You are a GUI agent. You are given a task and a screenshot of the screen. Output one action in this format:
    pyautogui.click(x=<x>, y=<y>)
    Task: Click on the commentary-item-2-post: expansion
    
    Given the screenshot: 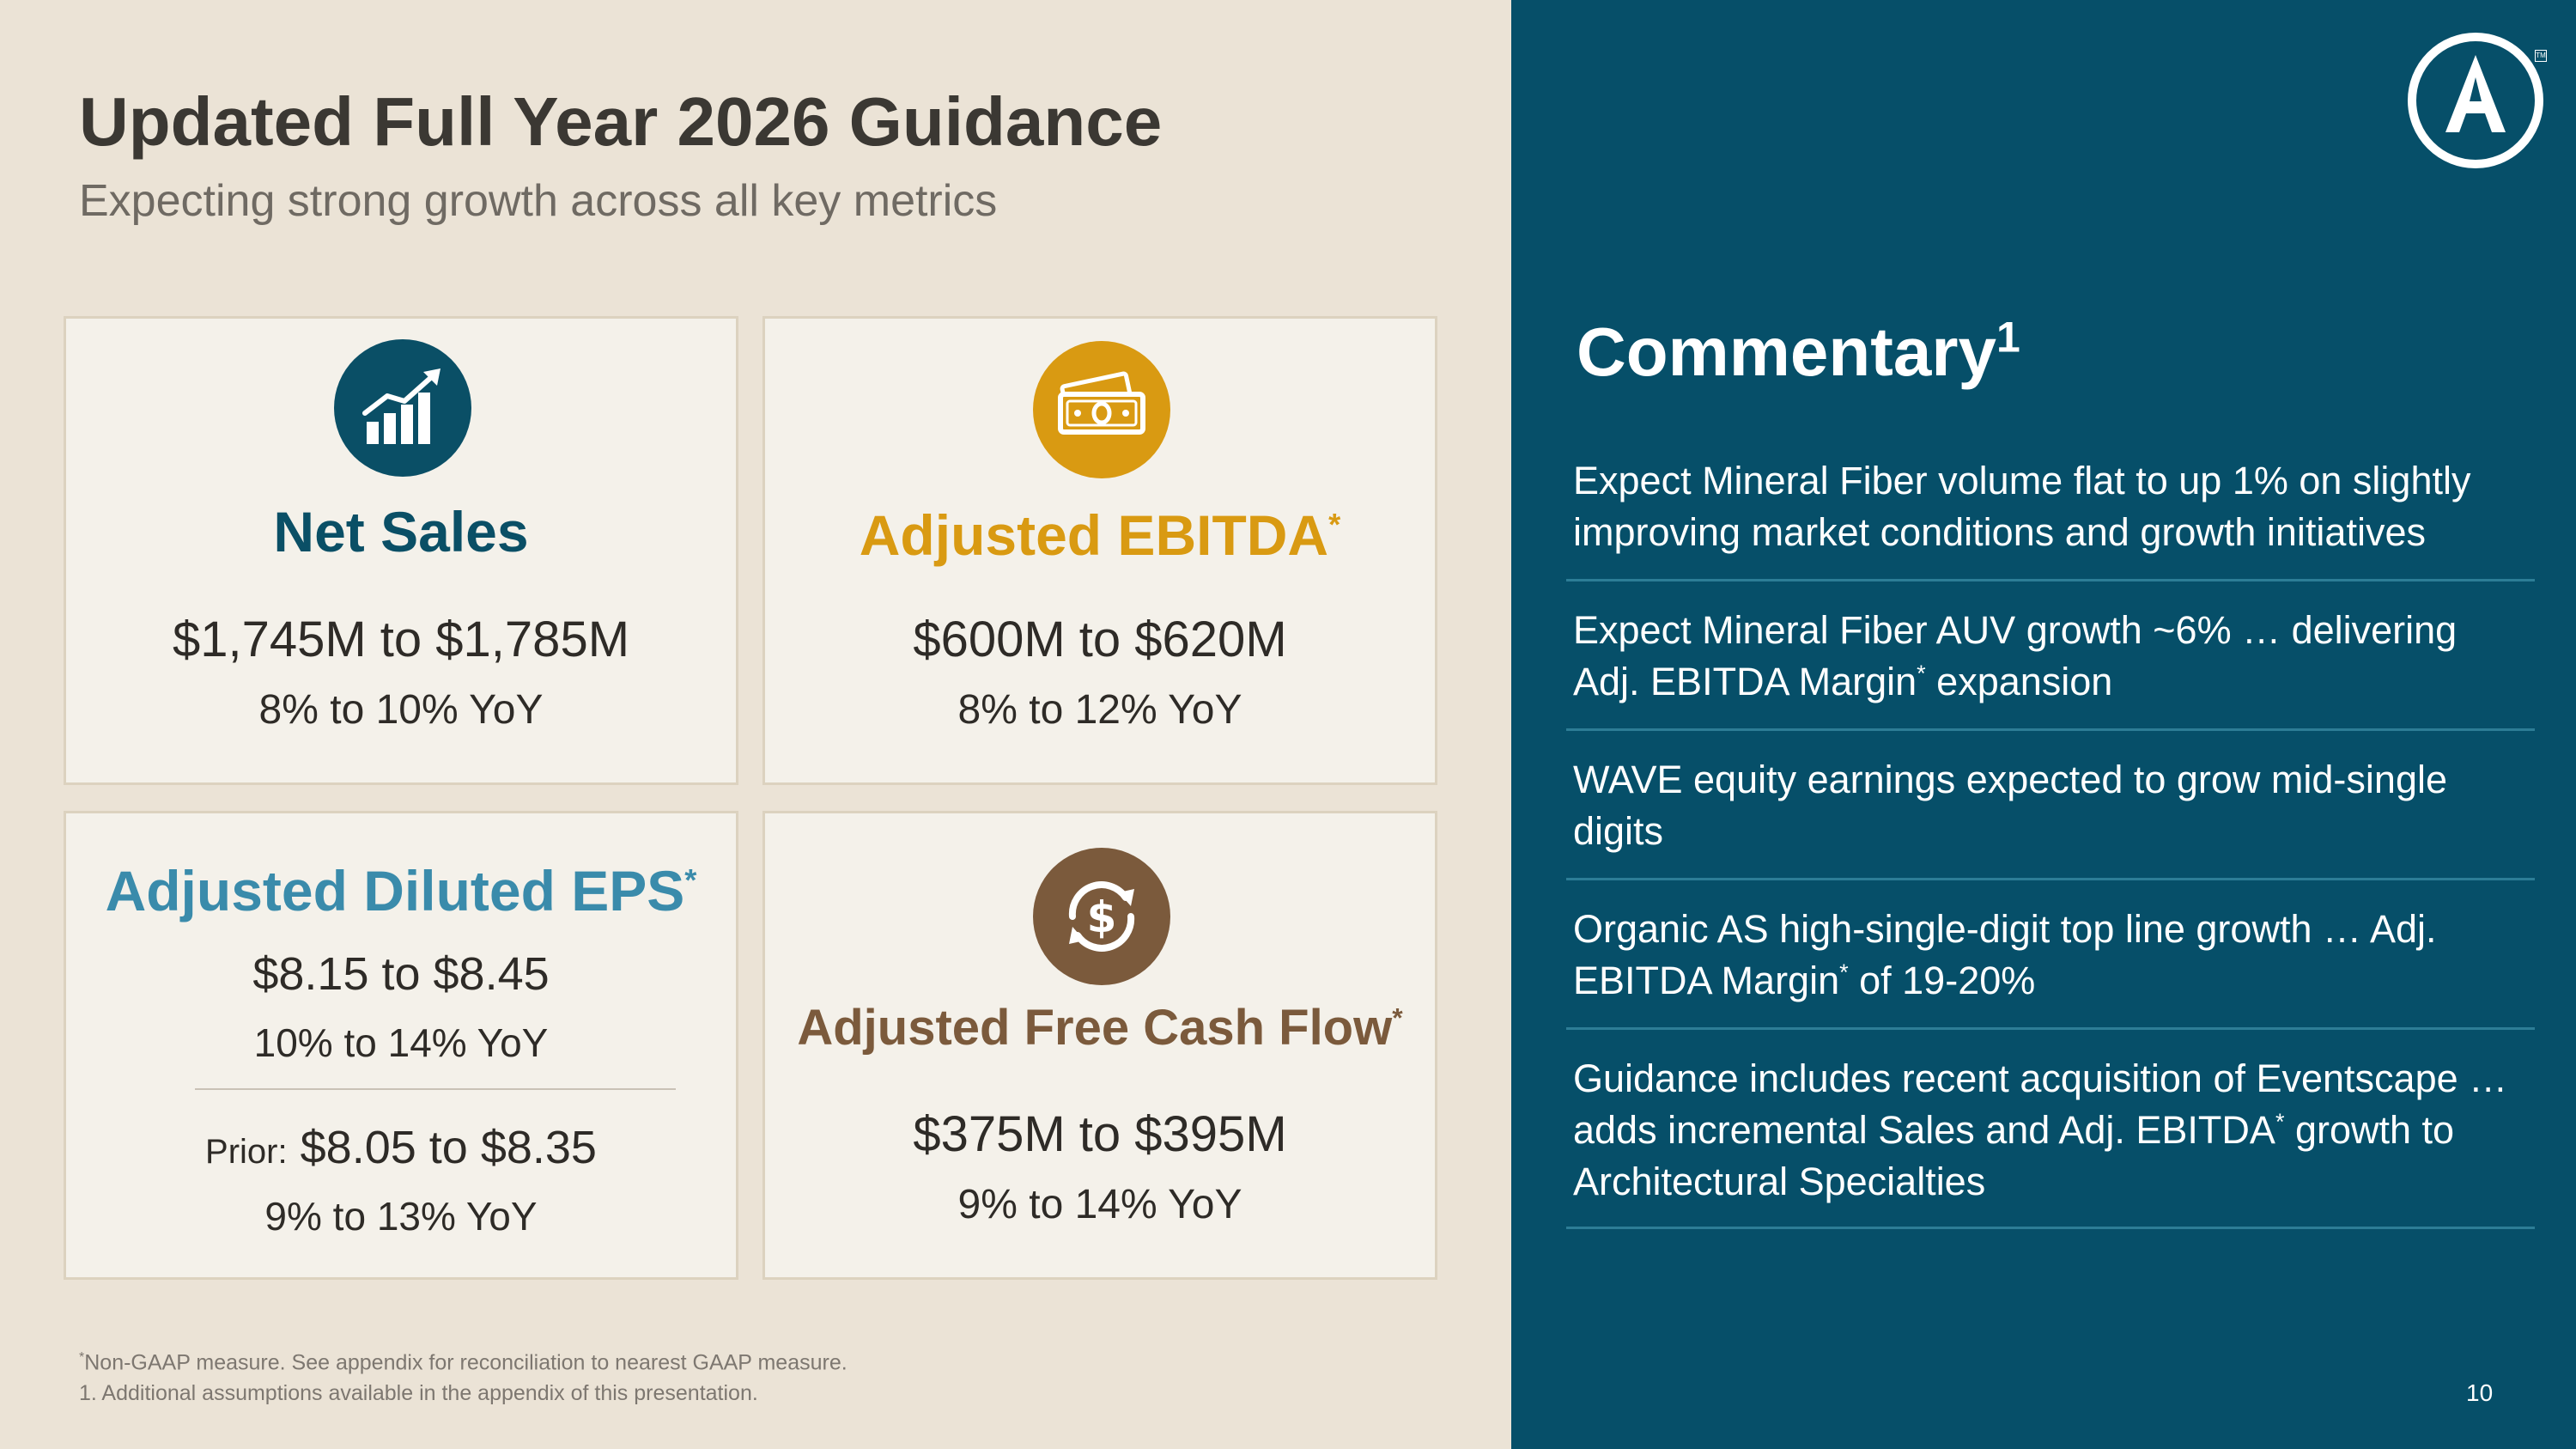 What is the action you would take?
    pyautogui.click(x=2019, y=681)
    